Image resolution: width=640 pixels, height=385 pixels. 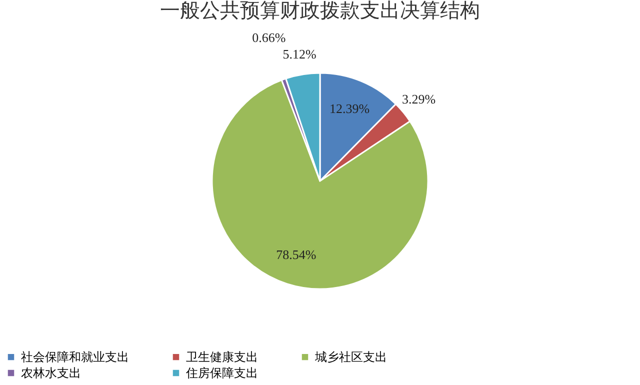 What do you see at coordinates (296, 254) in the screenshot?
I see `data-label: 78.54%` at bounding box center [296, 254].